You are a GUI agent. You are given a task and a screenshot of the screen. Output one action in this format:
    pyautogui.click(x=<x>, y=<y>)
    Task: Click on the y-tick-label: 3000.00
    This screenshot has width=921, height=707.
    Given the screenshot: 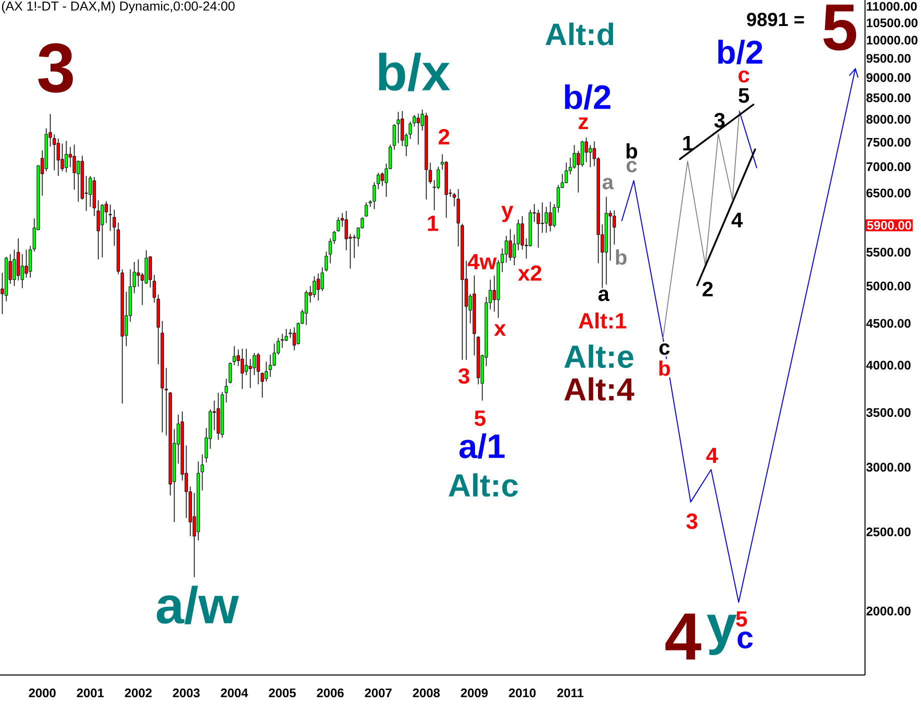 What is the action you would take?
    pyautogui.click(x=888, y=467)
    